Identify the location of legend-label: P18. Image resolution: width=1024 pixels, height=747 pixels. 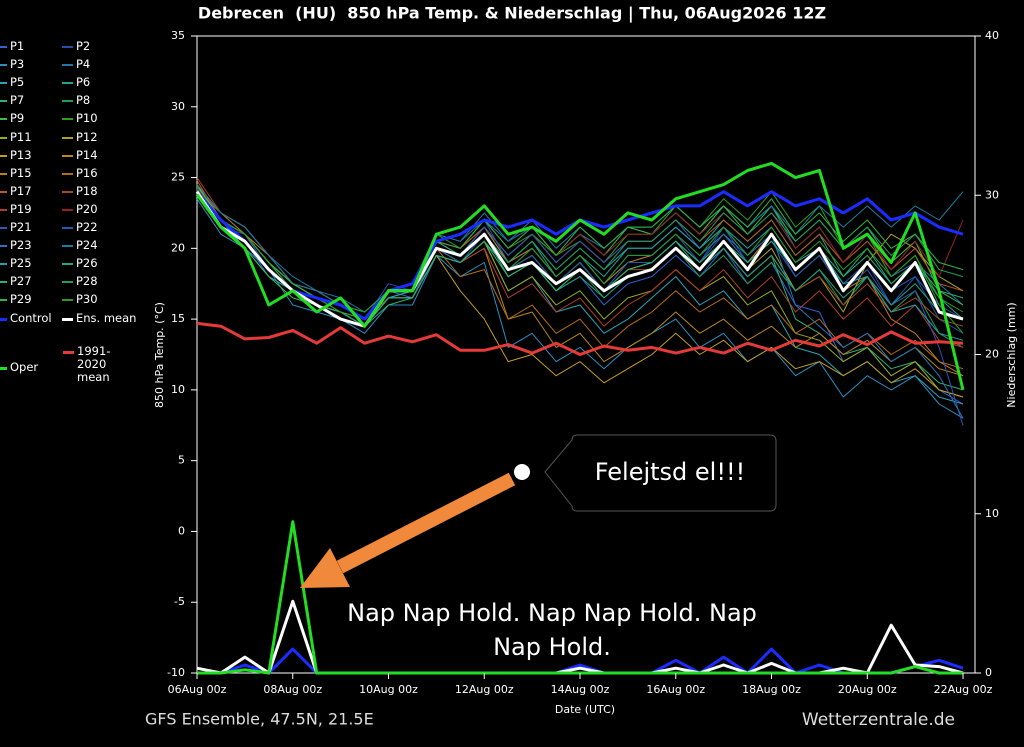
(87, 190).